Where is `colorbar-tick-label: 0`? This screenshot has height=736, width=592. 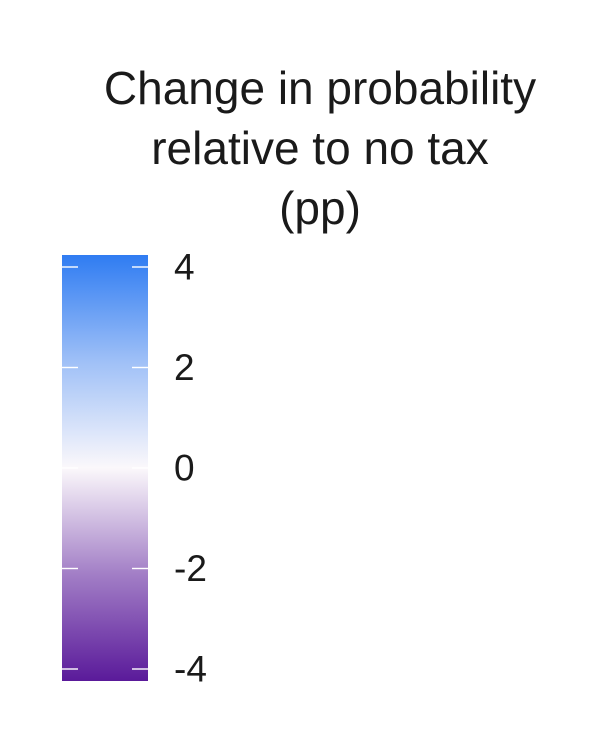
colorbar-tick-label: 0 is located at coordinates (184, 468).